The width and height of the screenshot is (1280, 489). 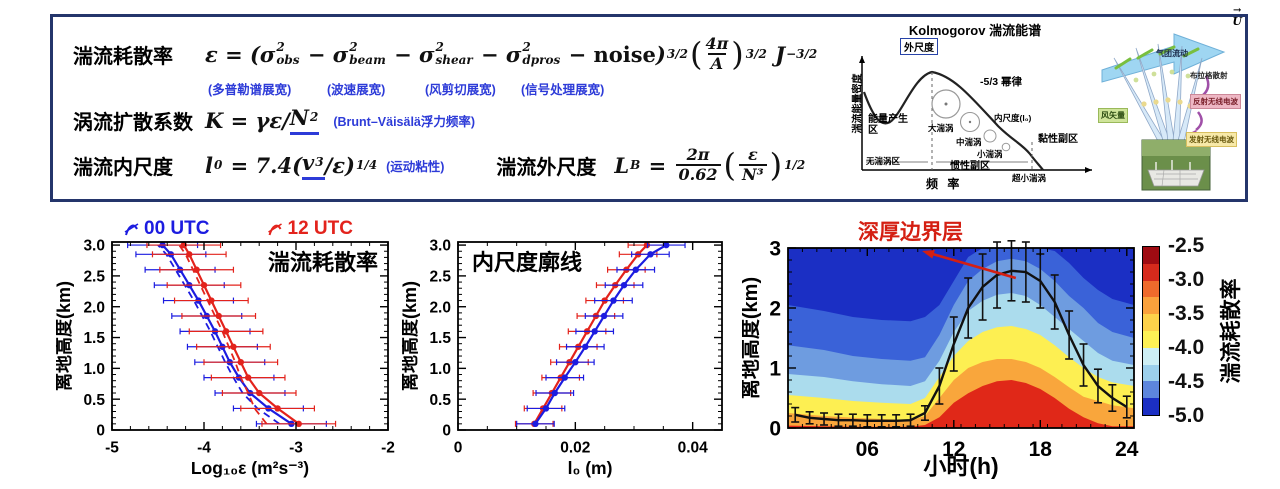 I want to click on row-diffusion: 涡流扩散系数 K = γε/N 2 (Brunt–Väisälä浮力频率), so click(x=274, y=120).